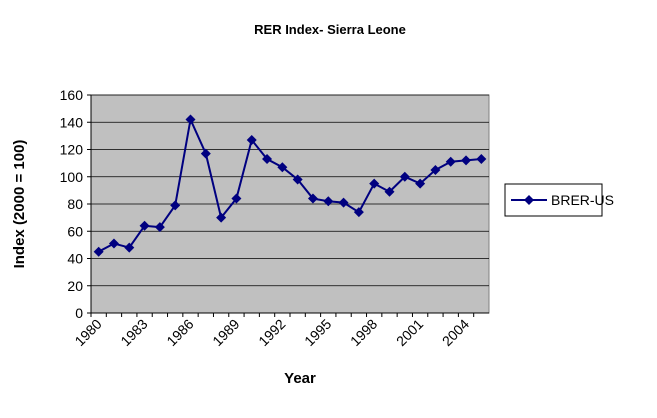  What do you see at coordinates (455, 332) in the screenshot?
I see `x-tick-label: 2004` at bounding box center [455, 332].